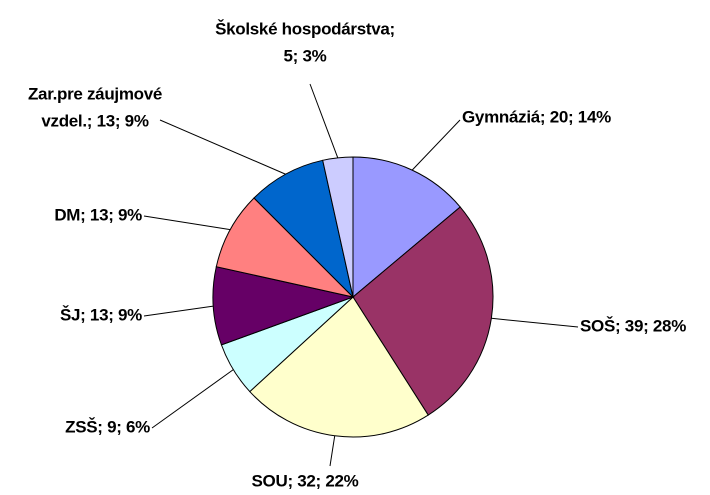 This screenshot has width=710, height=495. Describe the element at coordinates (305, 480) in the screenshot. I see `data-label: SOU; 32; 22%` at that location.